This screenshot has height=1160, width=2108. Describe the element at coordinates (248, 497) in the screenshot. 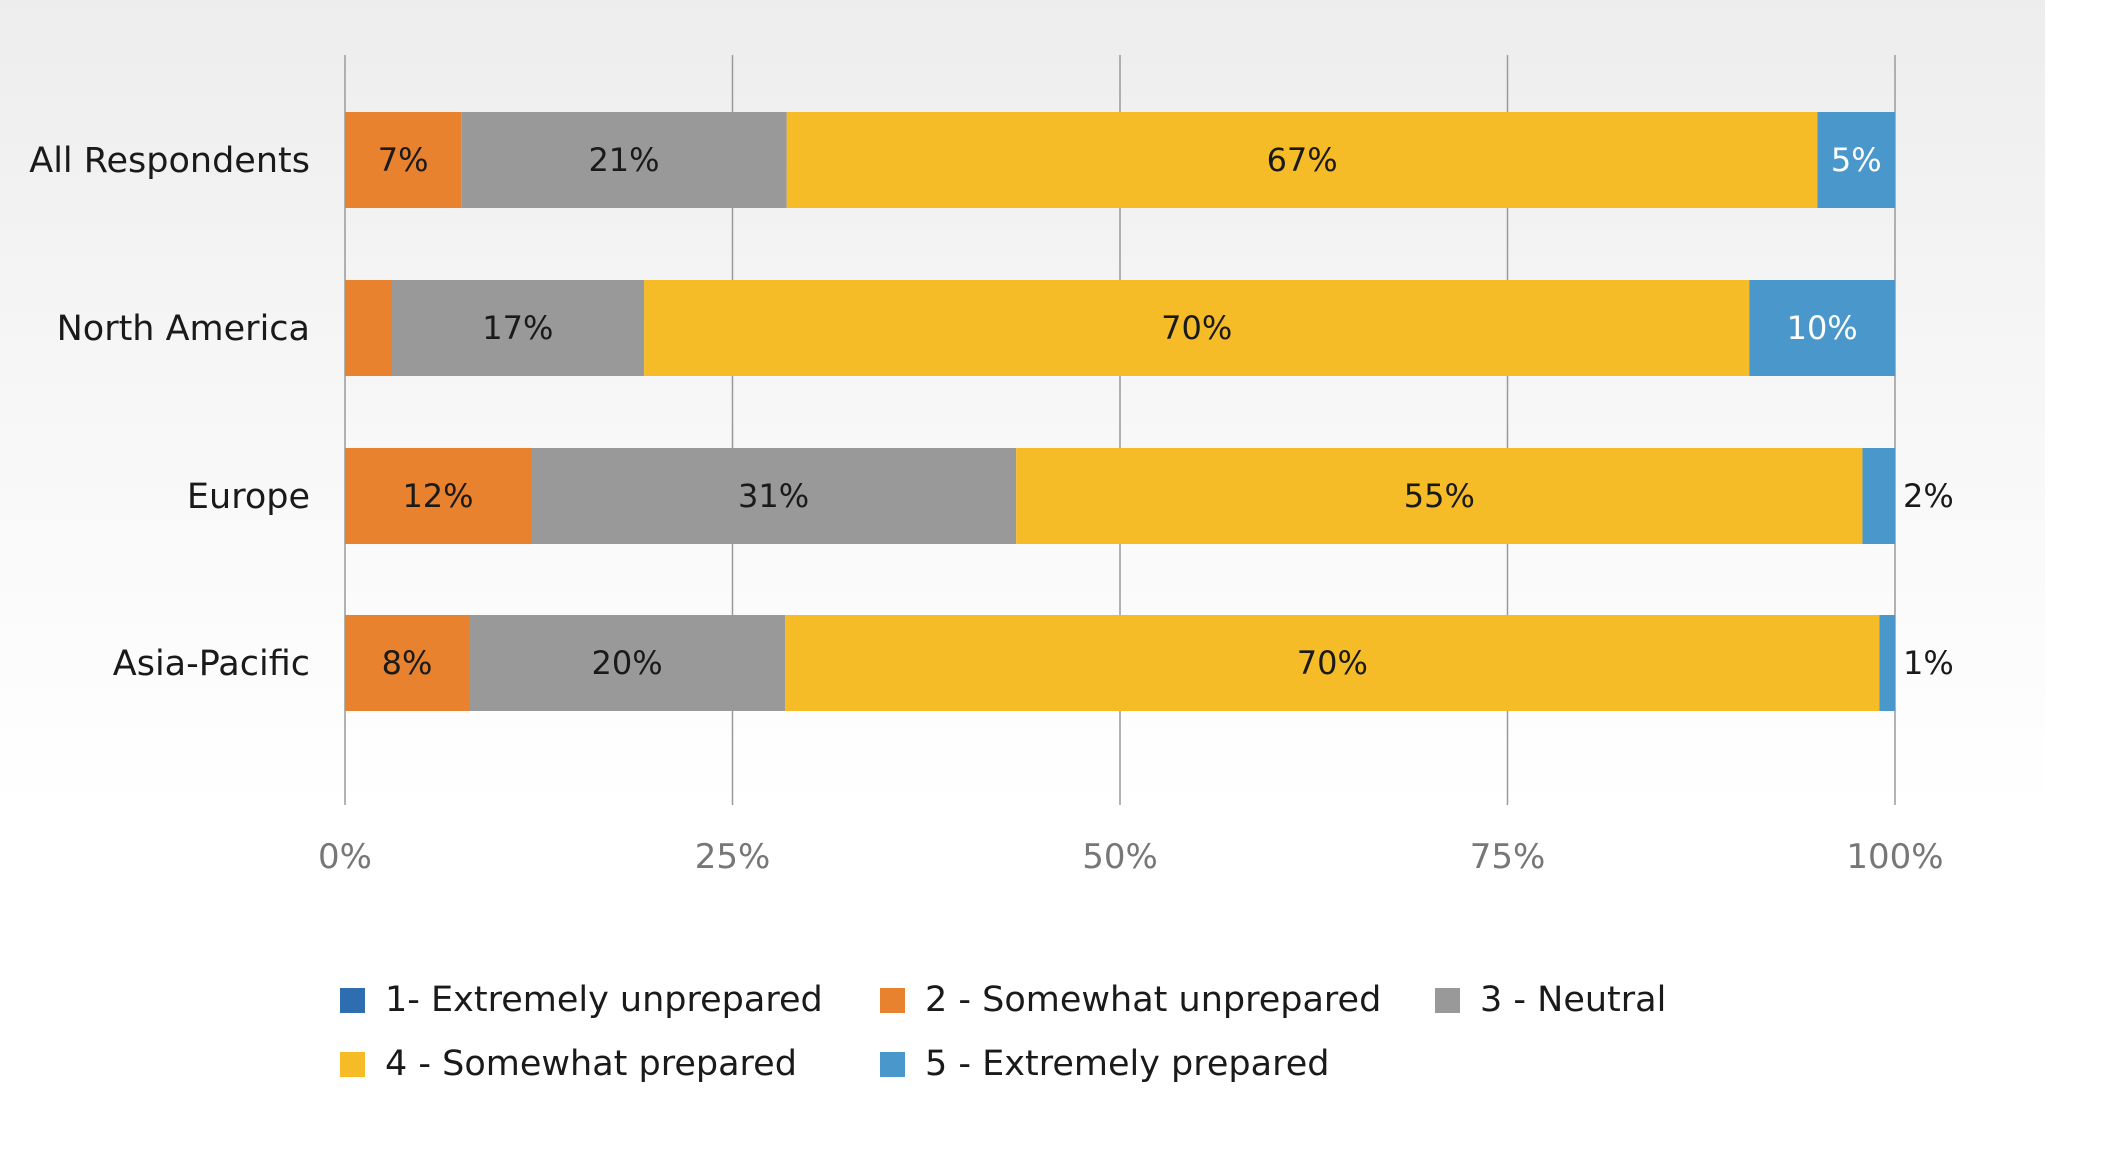

I see `category-label: Europe` at that location.